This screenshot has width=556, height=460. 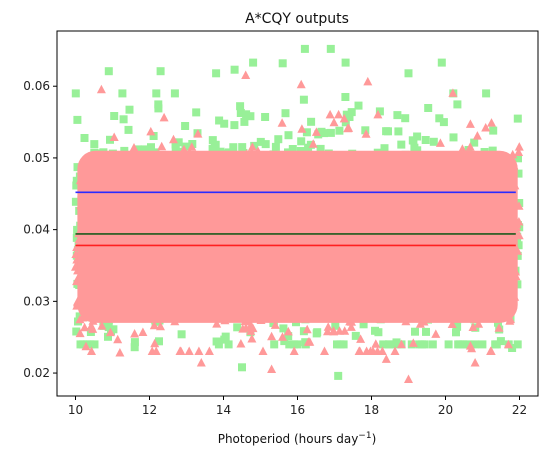 I want to click on x-axis-title: Photoperiod (hours day−1), so click(x=297, y=438).